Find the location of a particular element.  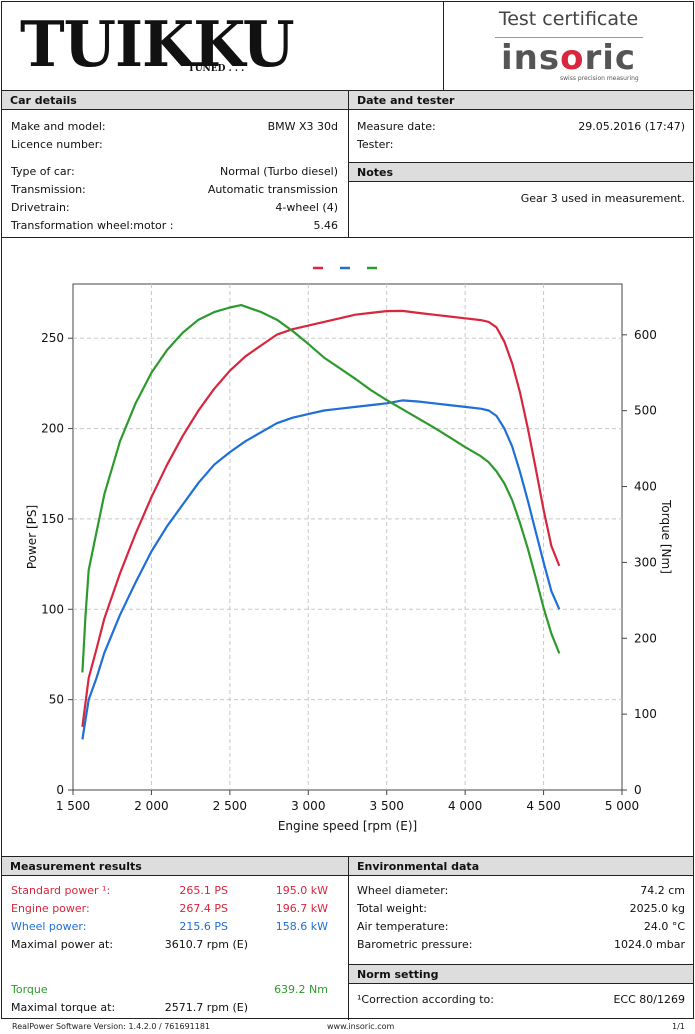

date-tester-header: Date and tester is located at coordinates (521, 100).